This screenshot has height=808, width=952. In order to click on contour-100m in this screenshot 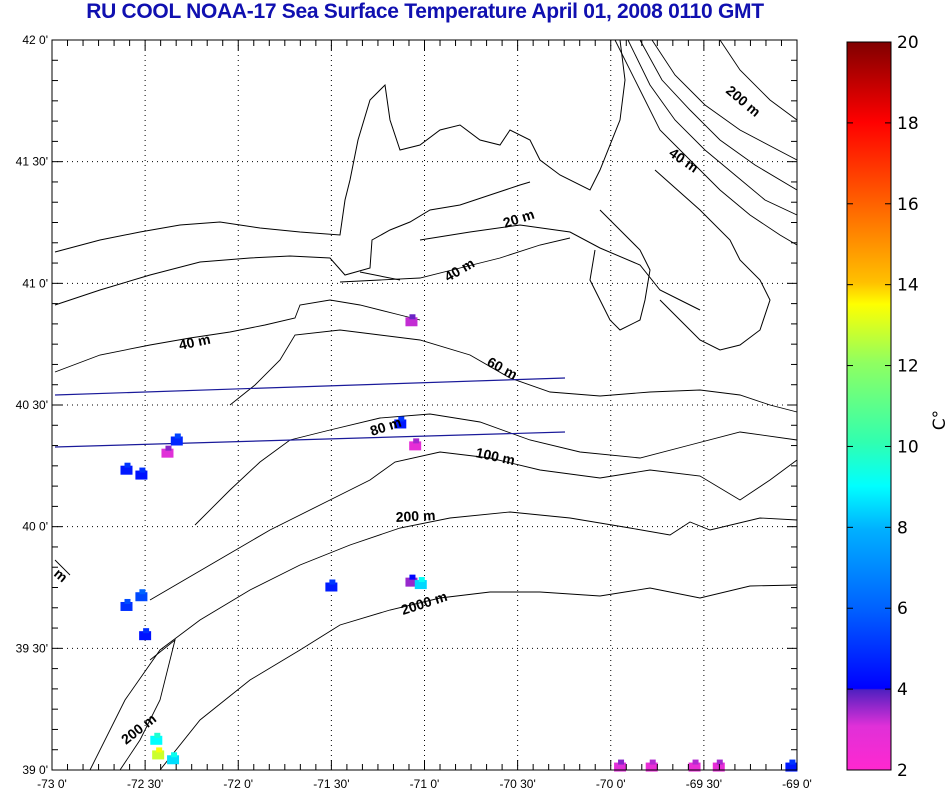, I will do `click(473, 526)`.